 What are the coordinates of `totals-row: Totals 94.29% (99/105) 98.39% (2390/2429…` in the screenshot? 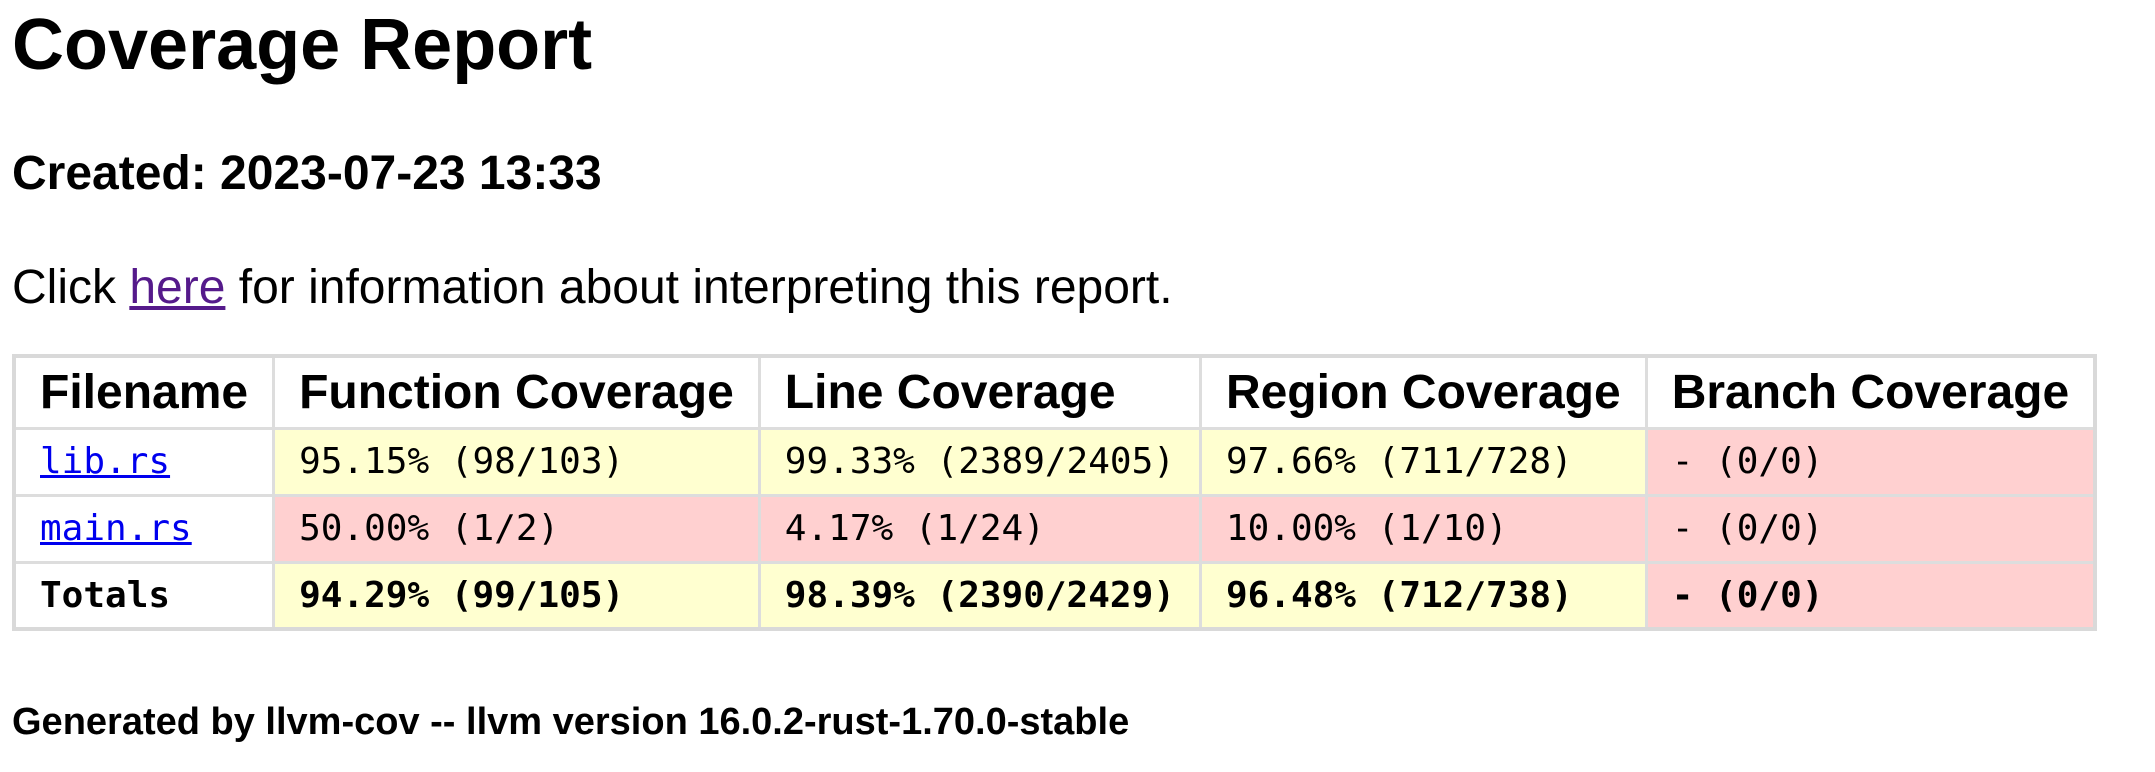 It's located at (1054, 595).